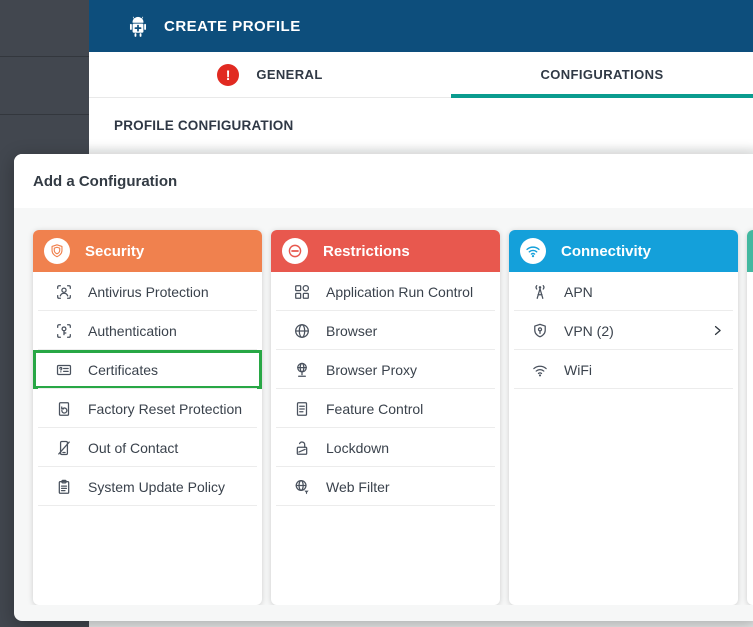 This screenshot has width=753, height=627. What do you see at coordinates (606, 251) in the screenshot?
I see `card-header-label: Connectivity` at bounding box center [606, 251].